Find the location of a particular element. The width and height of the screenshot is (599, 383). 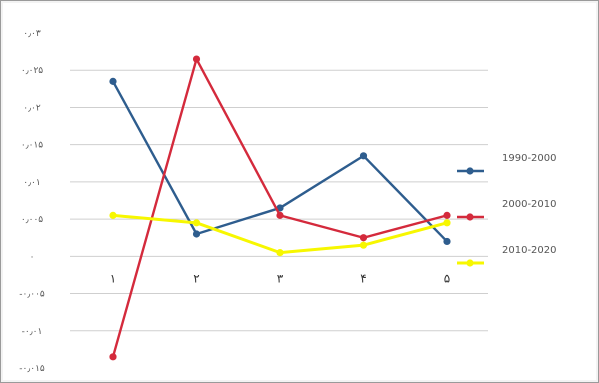

x-tick-label: ۳ is located at coordinates (280, 278).